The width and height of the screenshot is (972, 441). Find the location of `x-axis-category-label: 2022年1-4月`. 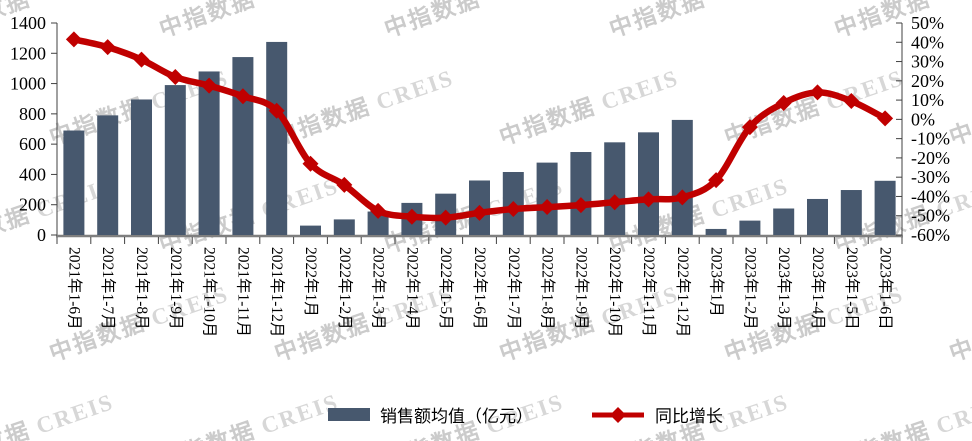

x-axis-category-label: 2022年1-4月 is located at coordinates (412, 288).